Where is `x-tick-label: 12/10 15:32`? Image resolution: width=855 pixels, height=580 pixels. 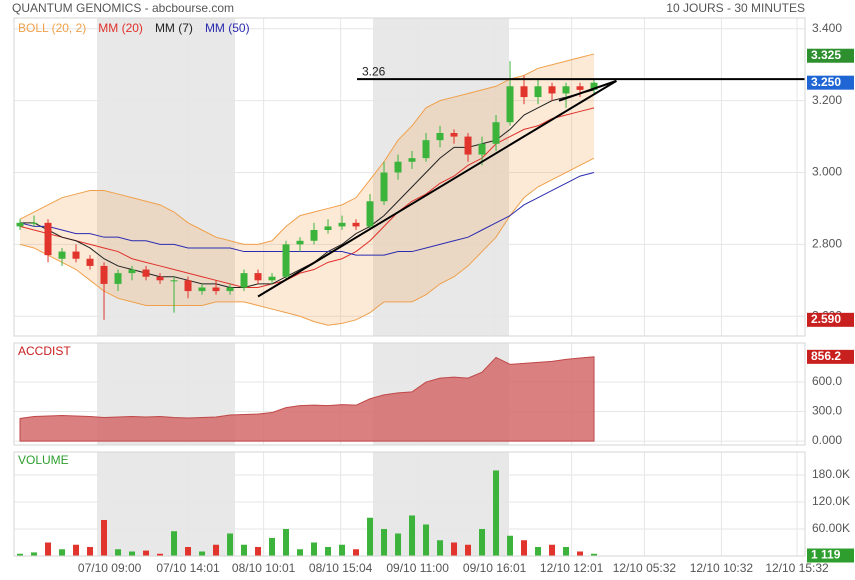
x-tick-label: 12/10 15:32 is located at coordinates (797, 568).